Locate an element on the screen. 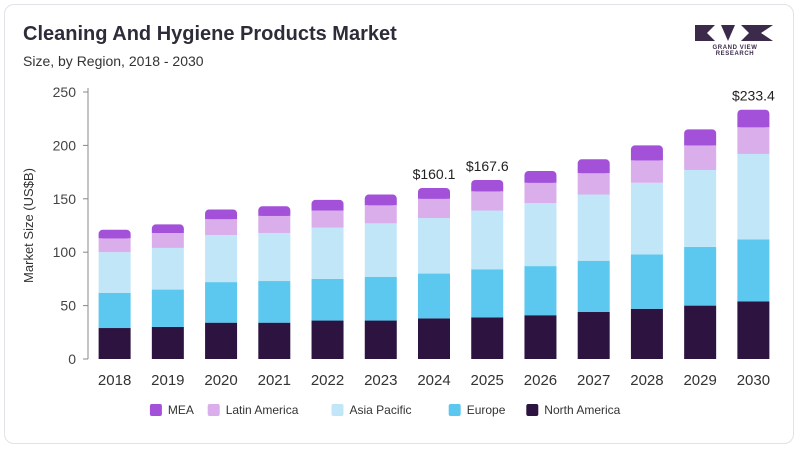  legend-swatch-north-america is located at coordinates (532, 410).